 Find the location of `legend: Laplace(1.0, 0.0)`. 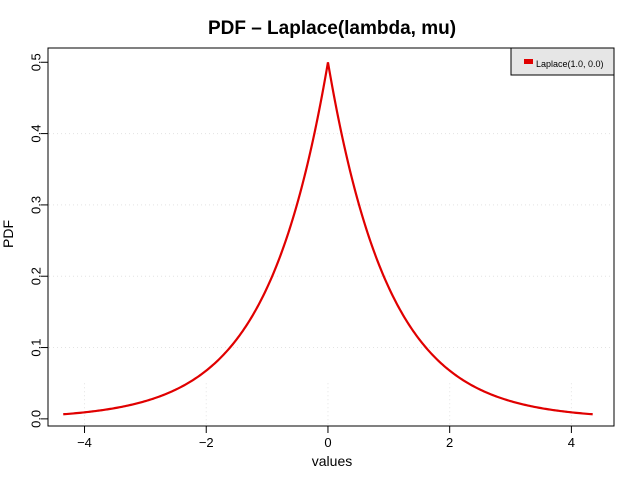

legend: Laplace(1.0, 0.0) is located at coordinates (562, 61).